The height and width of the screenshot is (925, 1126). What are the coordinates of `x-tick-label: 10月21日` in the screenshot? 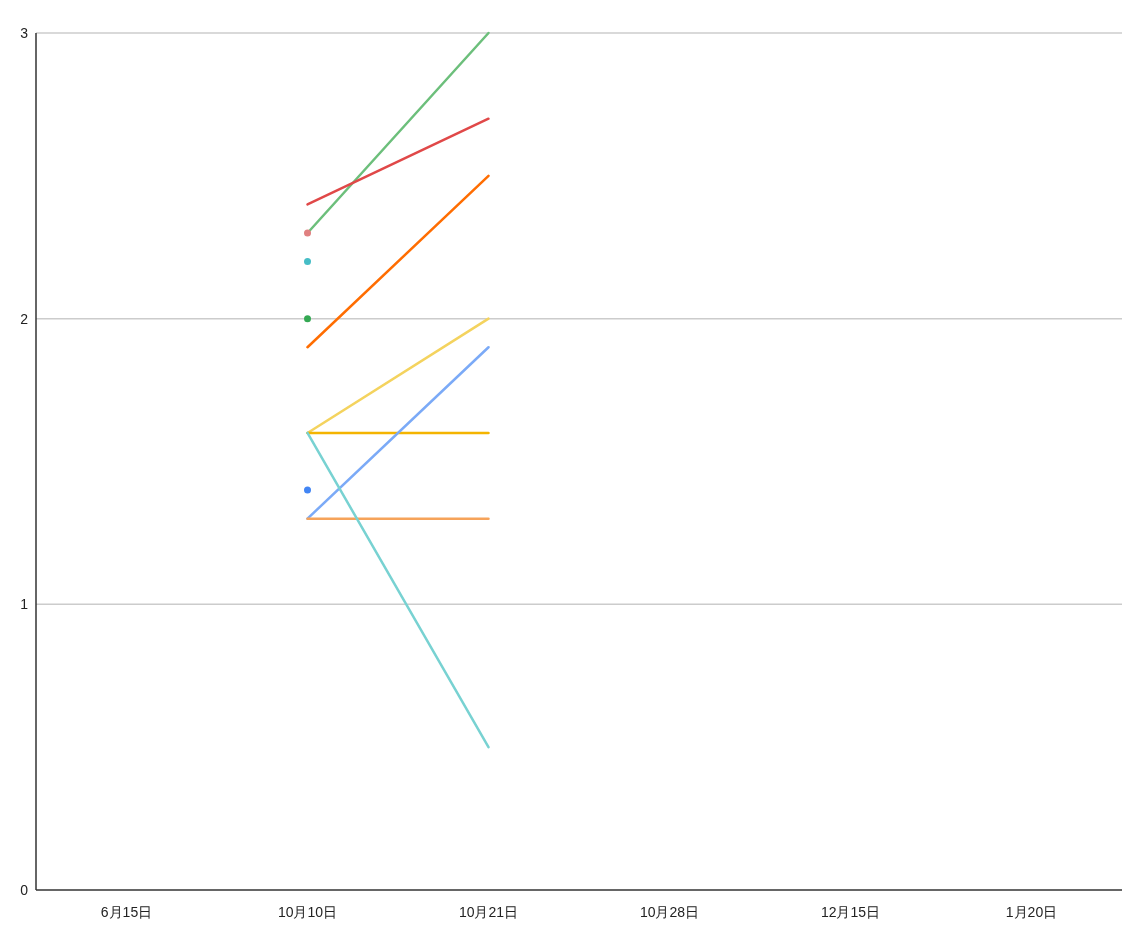 It's located at (488, 912).